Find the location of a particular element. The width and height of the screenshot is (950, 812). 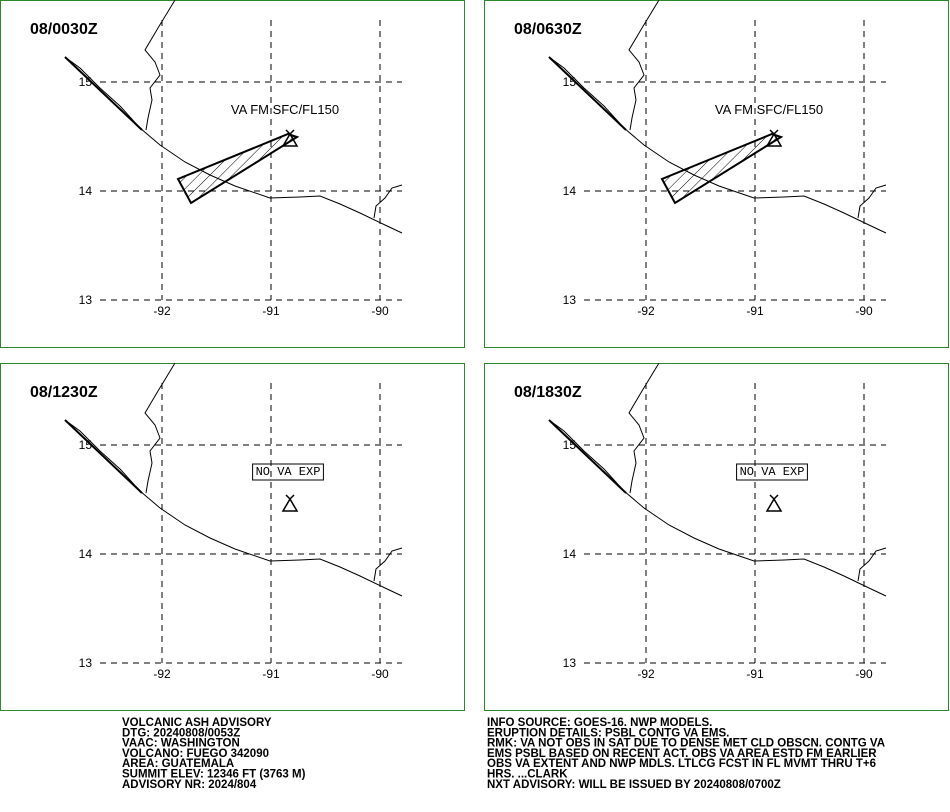

advisory-line: HRS. ...CLARK is located at coordinates (527, 775).